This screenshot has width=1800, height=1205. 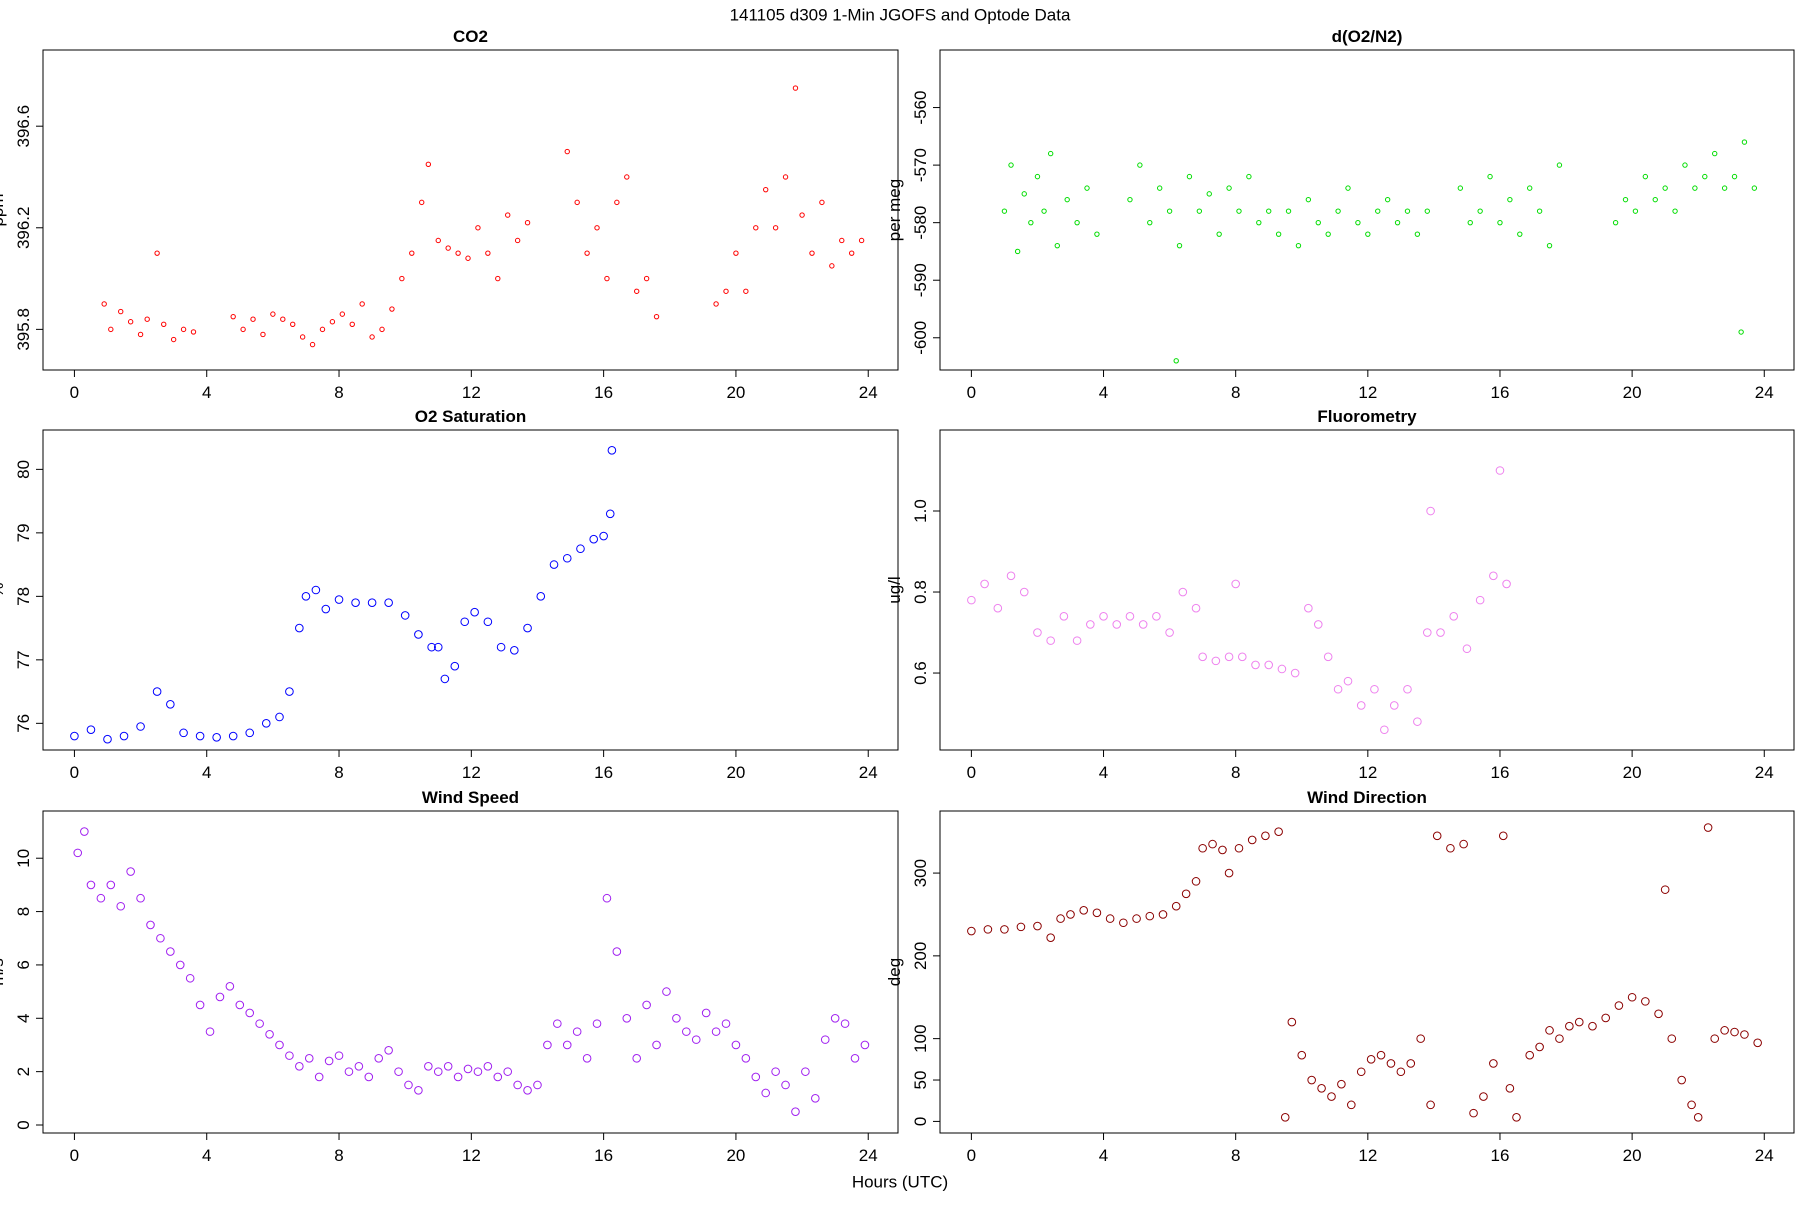 I want to click on y-tick-label: 78, so click(x=23, y=596).